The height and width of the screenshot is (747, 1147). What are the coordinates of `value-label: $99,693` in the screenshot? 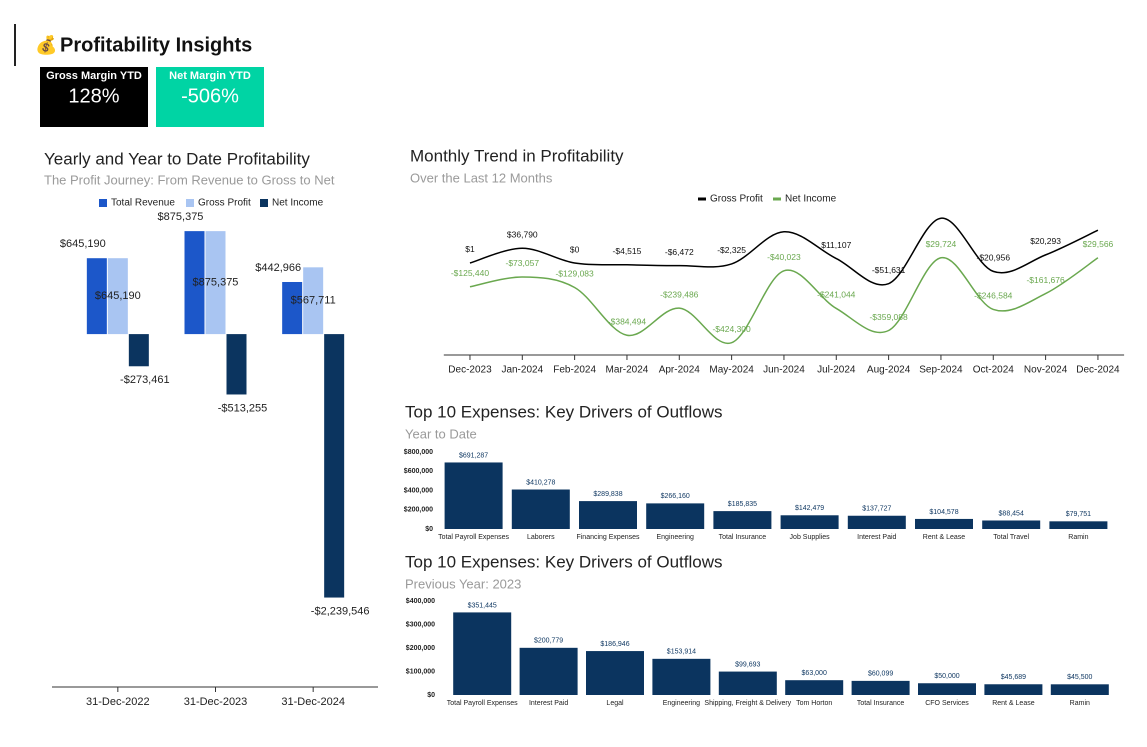 It's located at (747, 664).